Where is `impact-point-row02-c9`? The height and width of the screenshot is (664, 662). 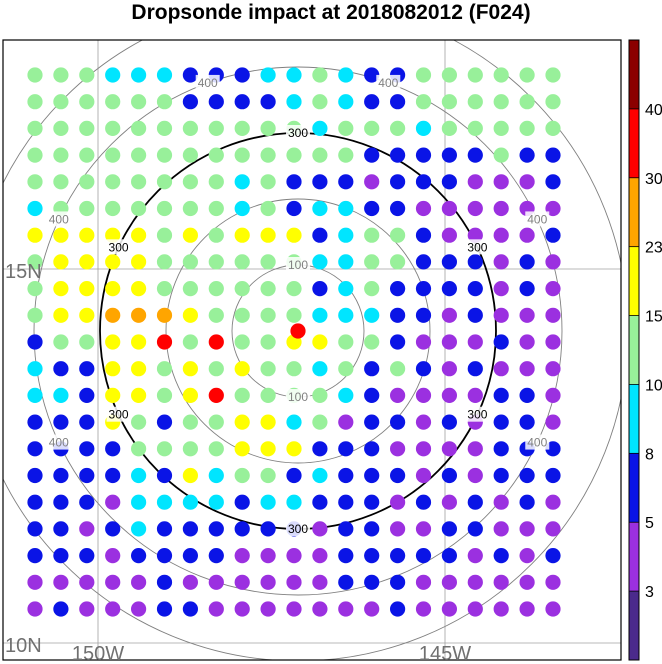 impact-point-row02-c9 is located at coordinates (242, 102).